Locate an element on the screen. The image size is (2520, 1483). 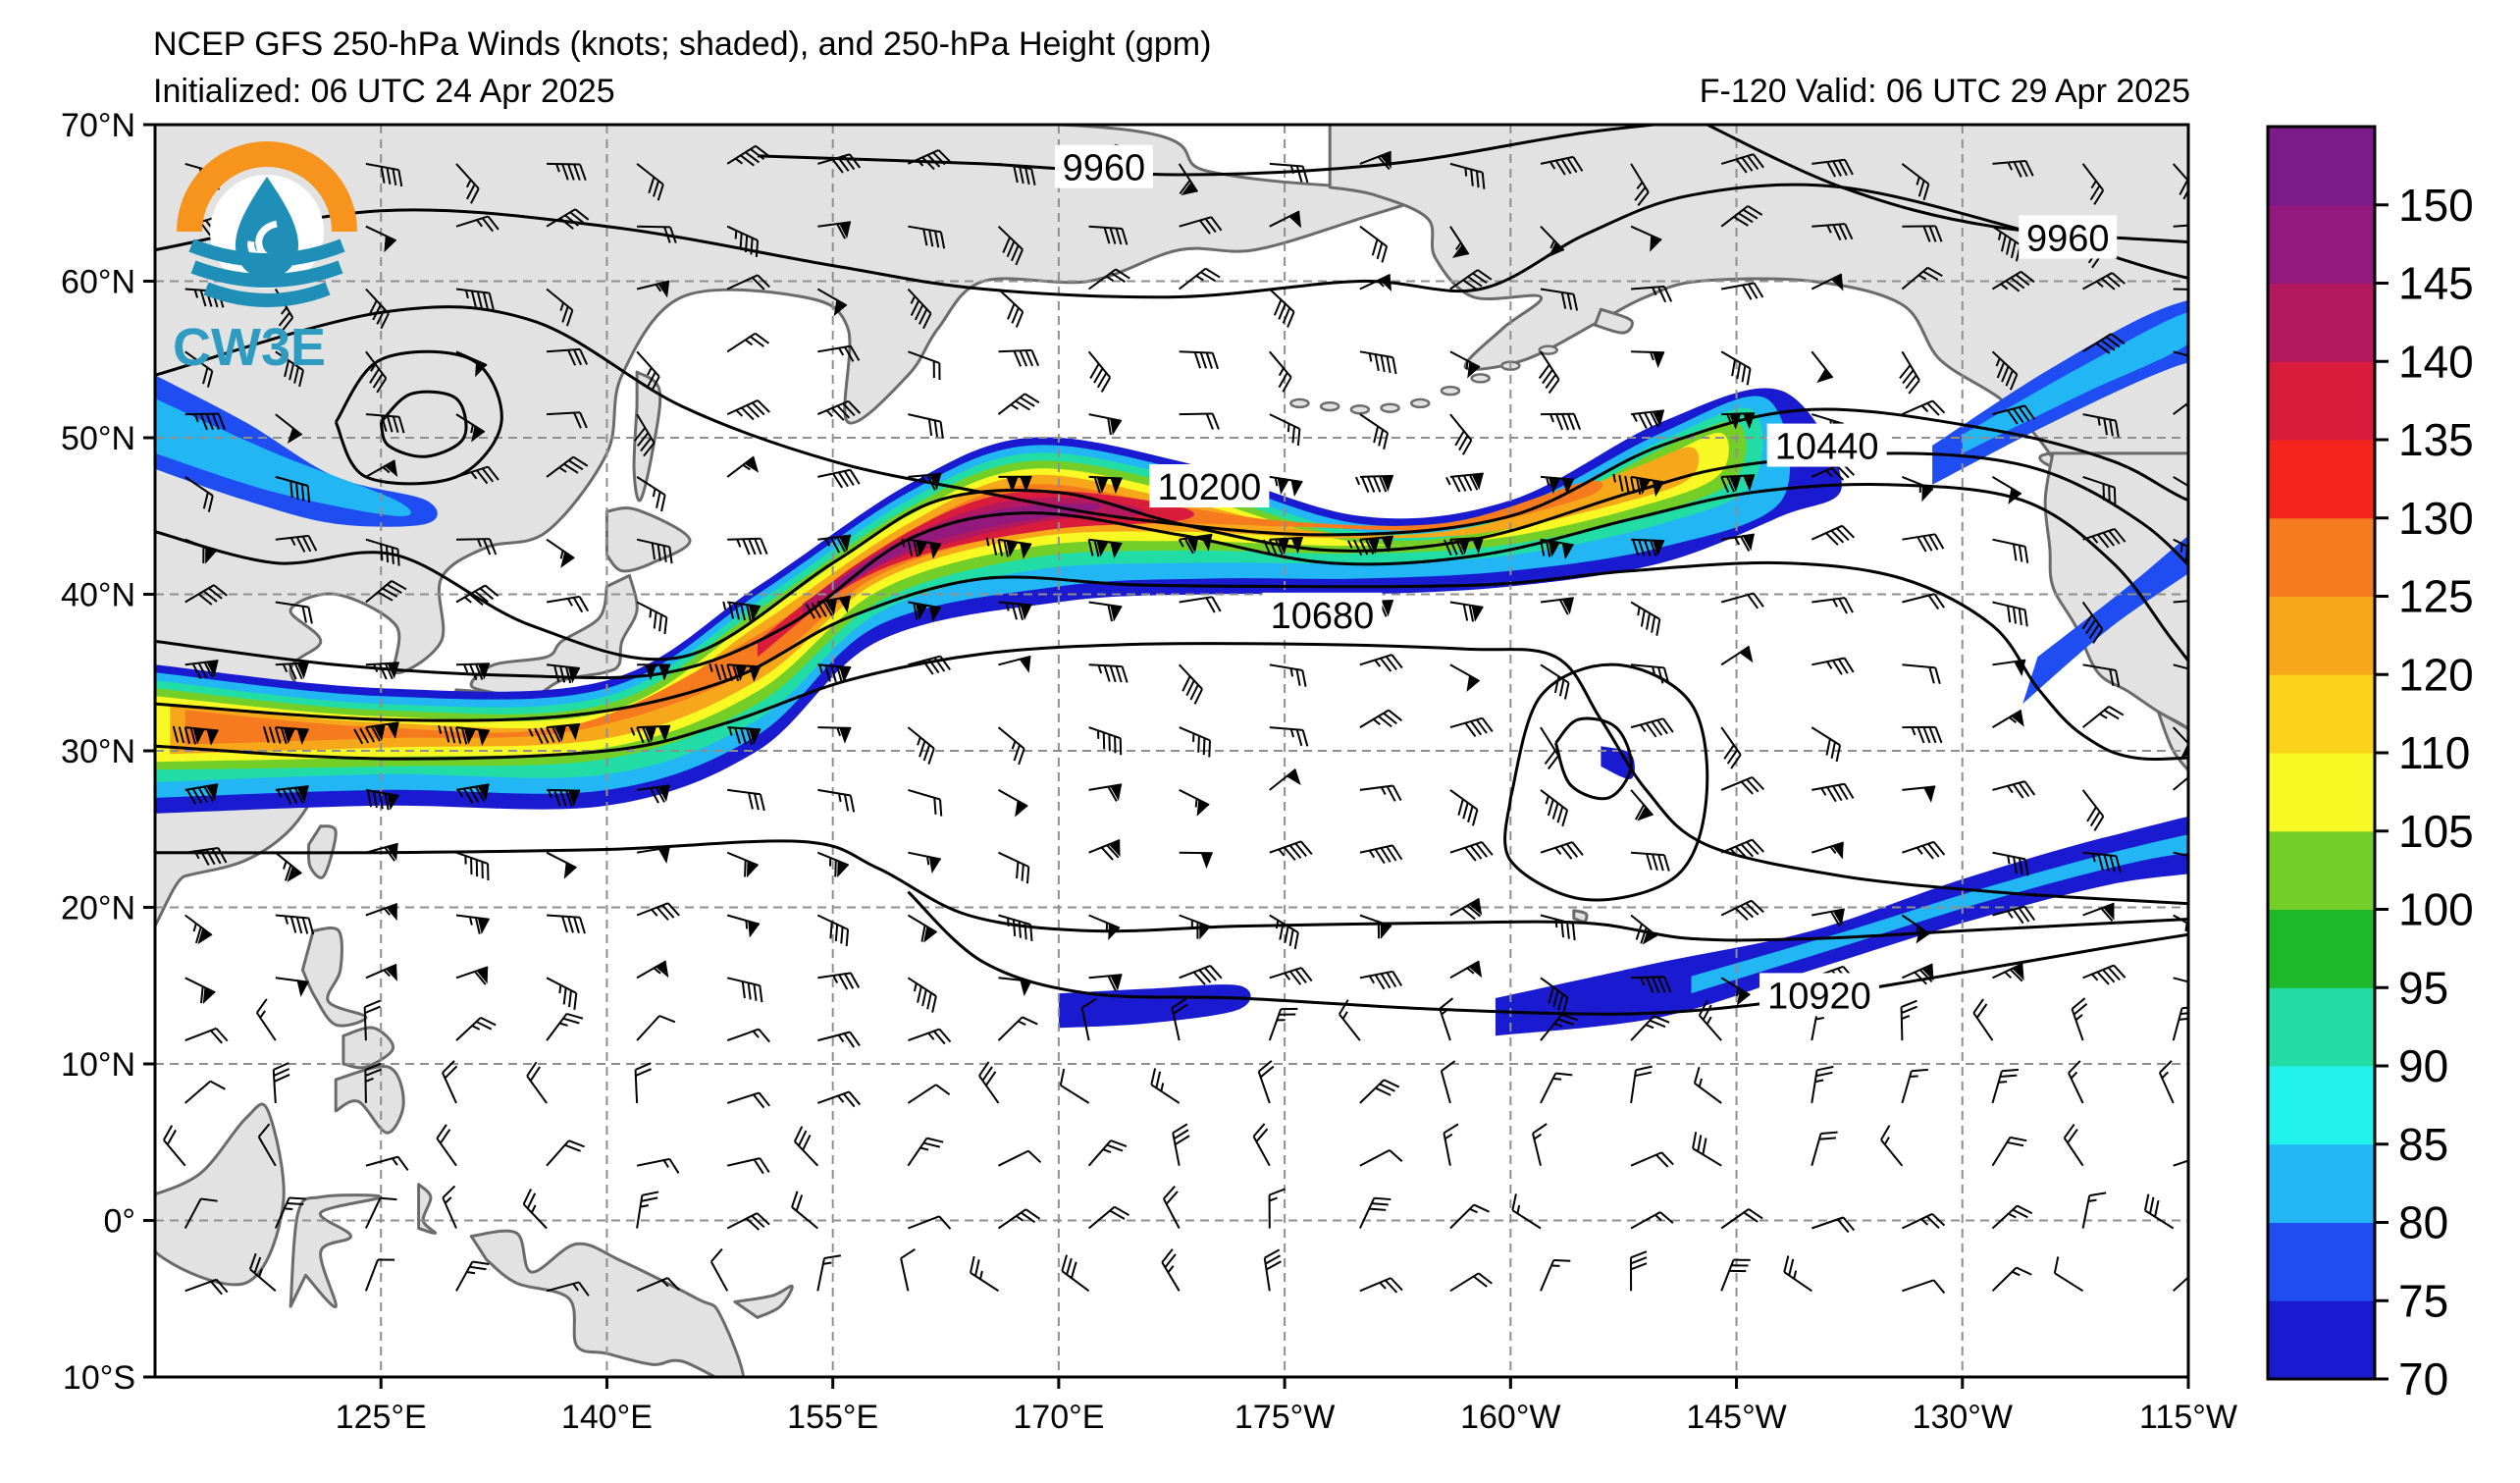
lat-tick-label: 20°N is located at coordinates (98, 908).